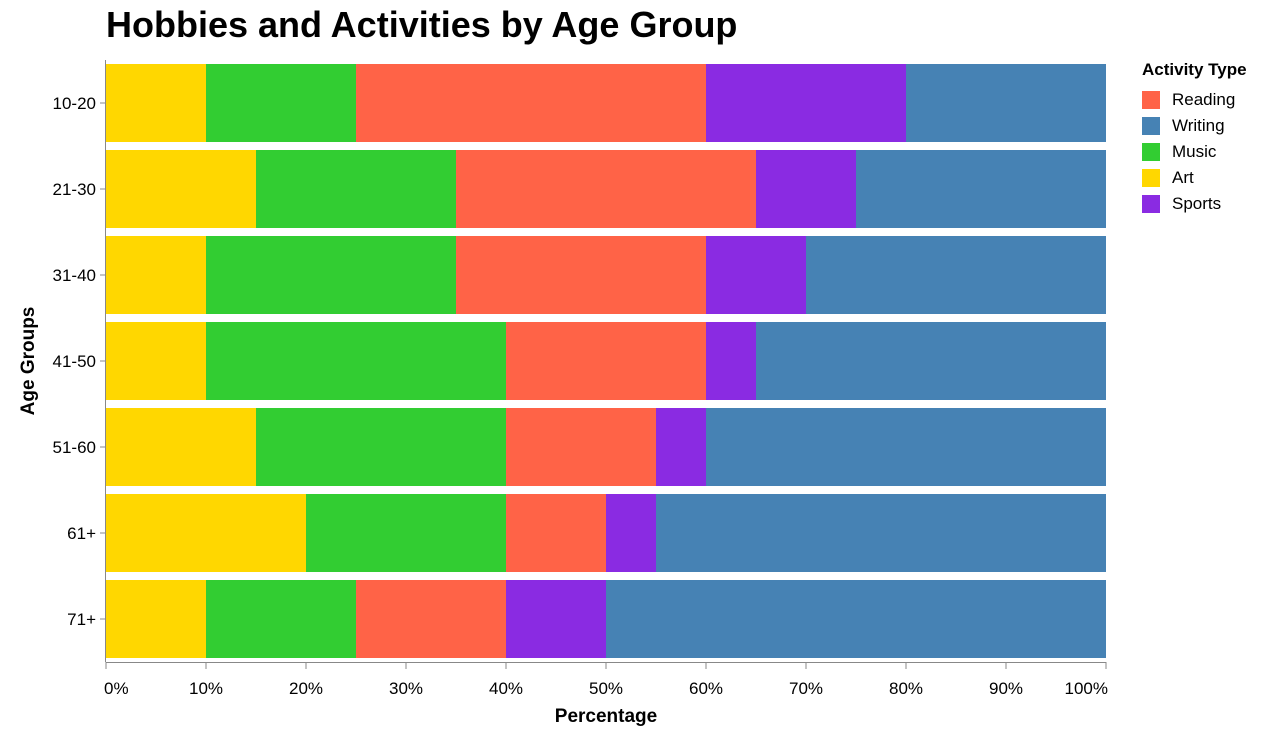 This screenshot has width=1288, height=734. Describe the element at coordinates (206, 533) in the screenshot. I see `bar-61+-art` at that location.